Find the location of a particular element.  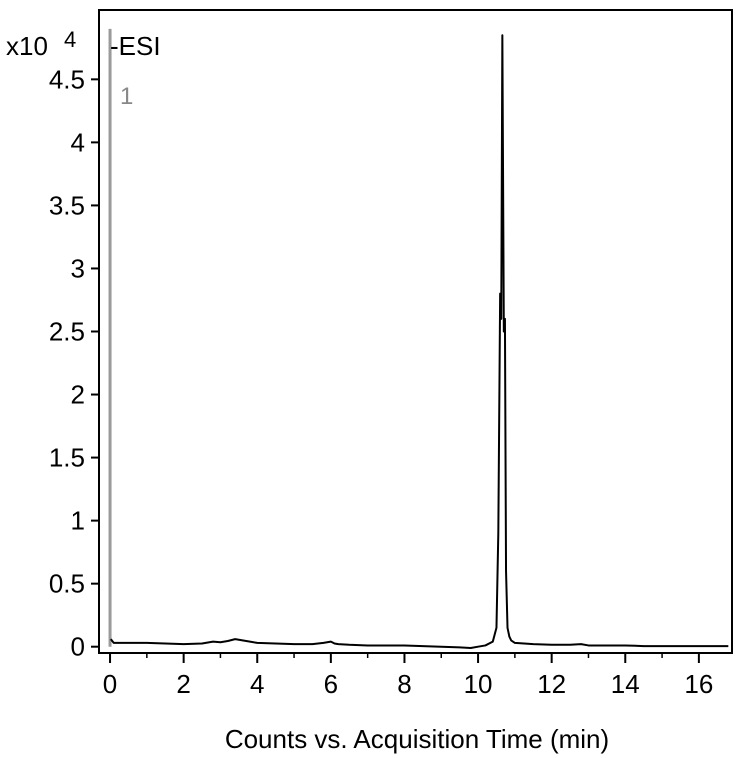

y-exponent-label: 4 is located at coordinates (70, 39).